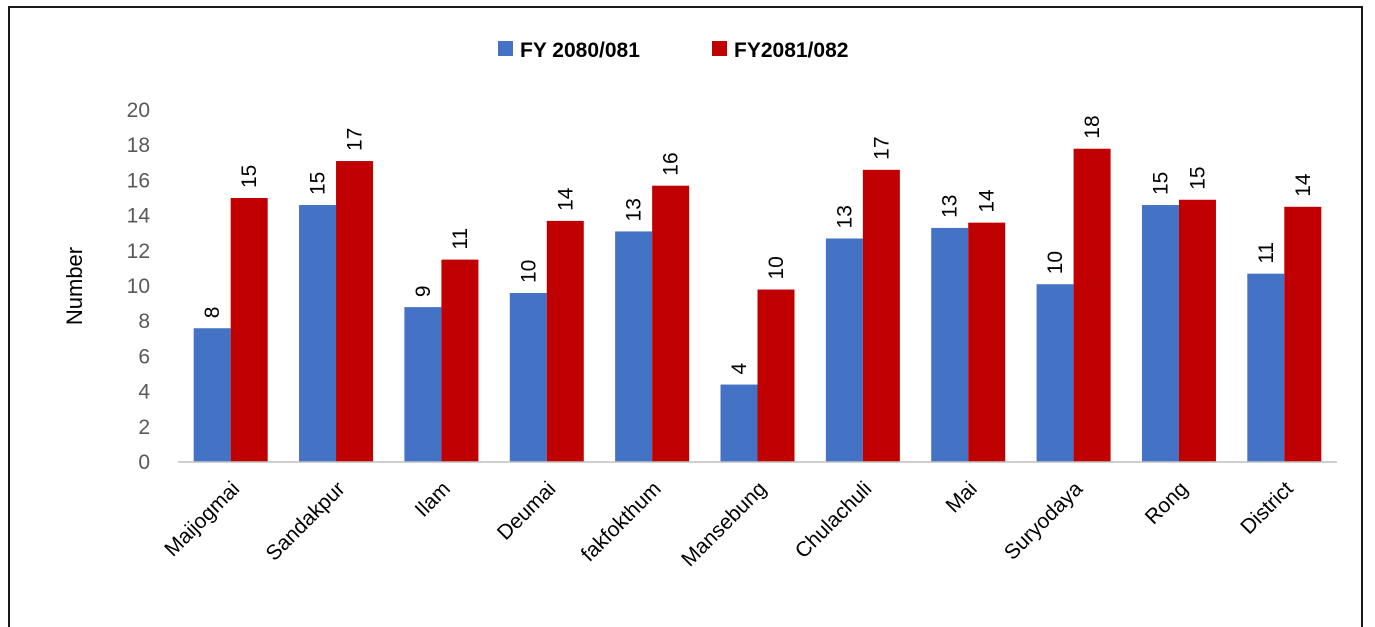 This screenshot has height=627, width=1375. What do you see at coordinates (724, 524) in the screenshot?
I see `x-tick-label: Mansebung` at bounding box center [724, 524].